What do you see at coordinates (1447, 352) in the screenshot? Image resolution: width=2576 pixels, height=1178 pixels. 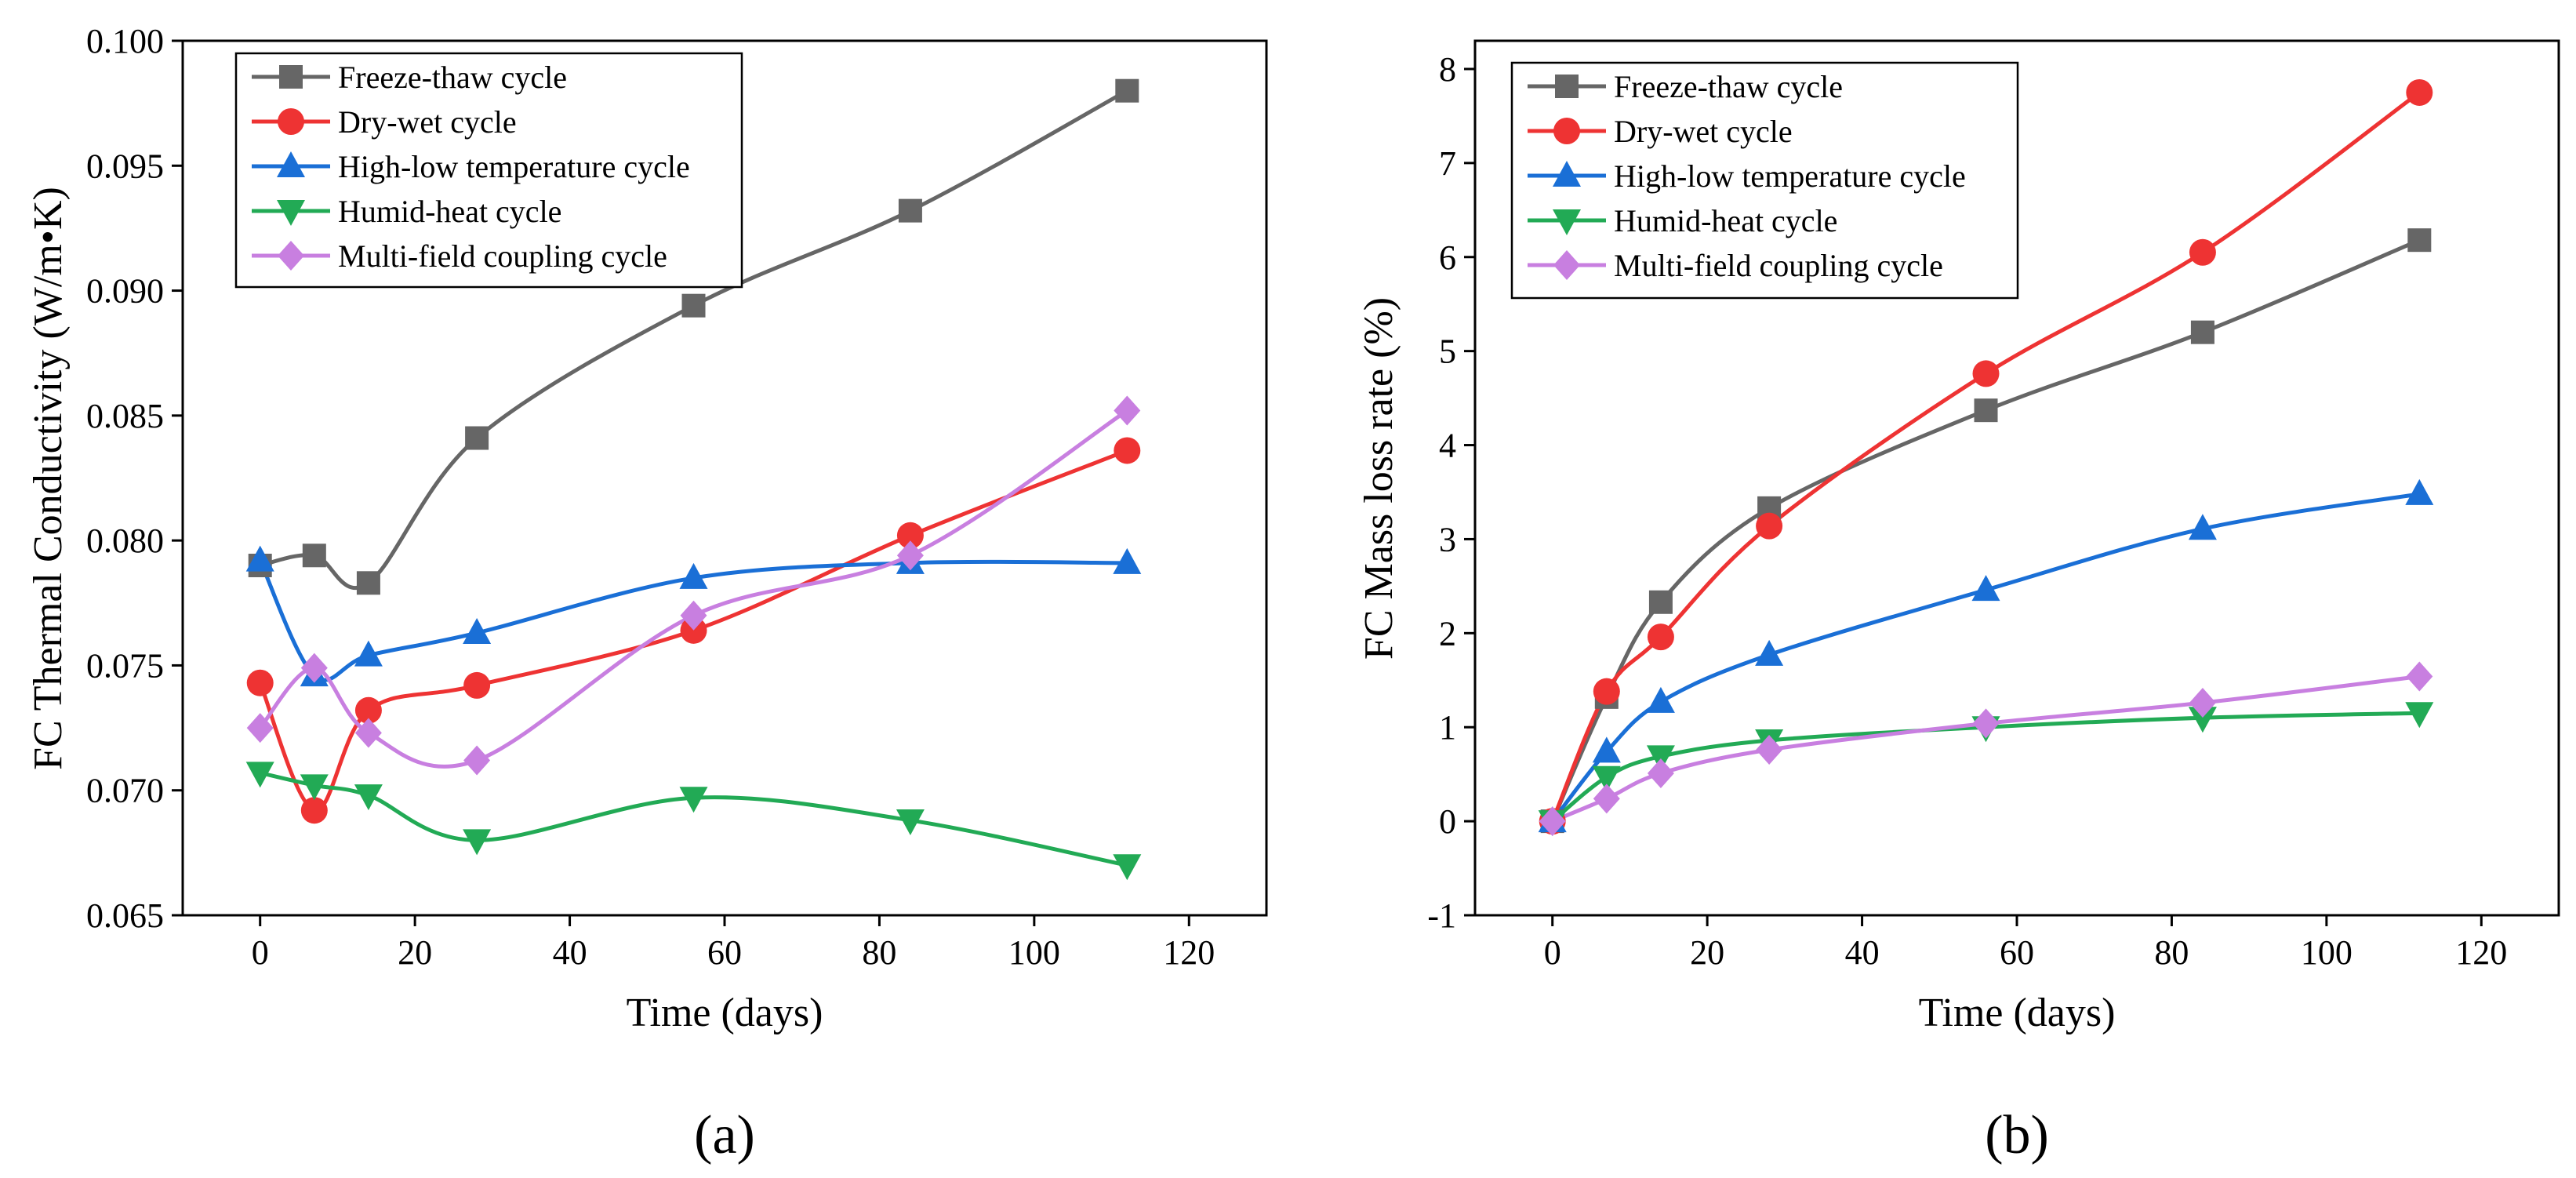 I see `y-tick-label: 5` at bounding box center [1447, 352].